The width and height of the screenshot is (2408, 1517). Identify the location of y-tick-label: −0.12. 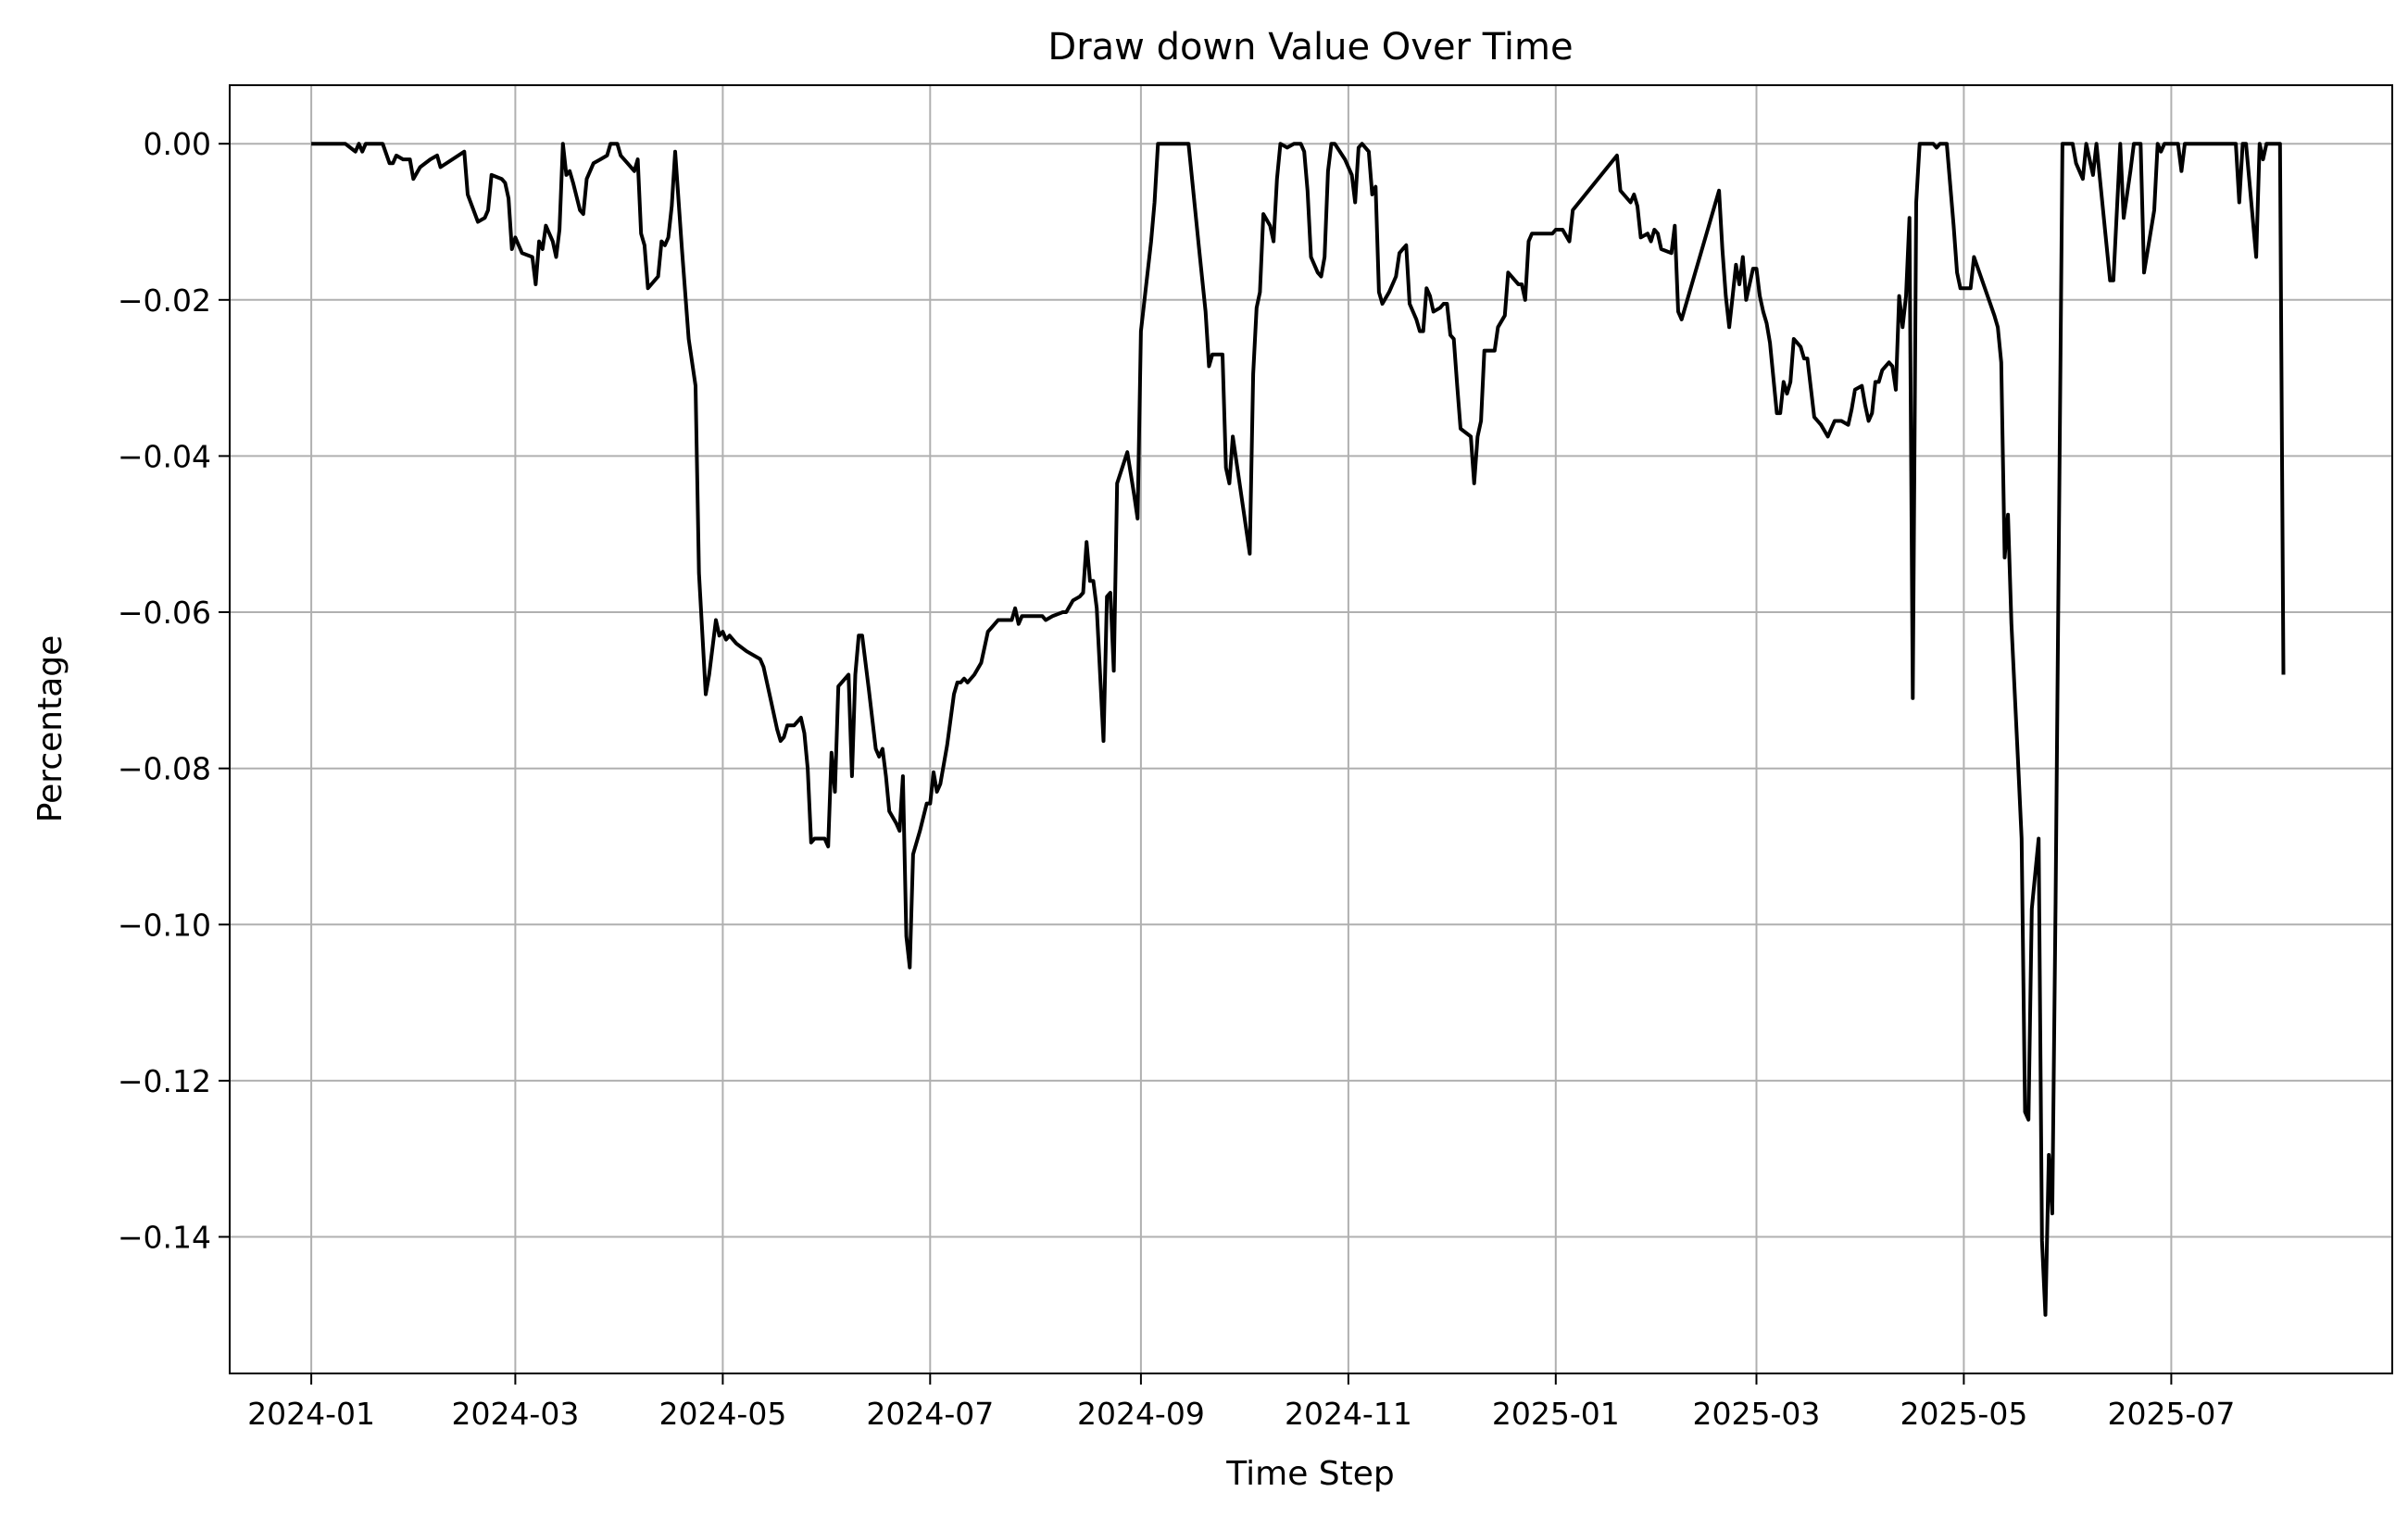
(164, 1081).